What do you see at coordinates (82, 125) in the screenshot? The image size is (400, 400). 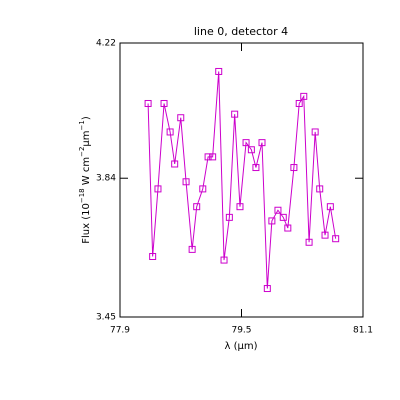 I see `y-label-superscript: −1` at bounding box center [82, 125].